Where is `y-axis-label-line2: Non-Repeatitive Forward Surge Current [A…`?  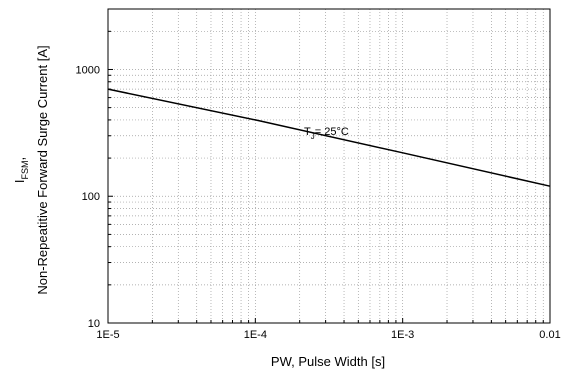
y-axis-label-line2: Non-Repeatitive Forward Surge Current [A… is located at coordinates (42, 169).